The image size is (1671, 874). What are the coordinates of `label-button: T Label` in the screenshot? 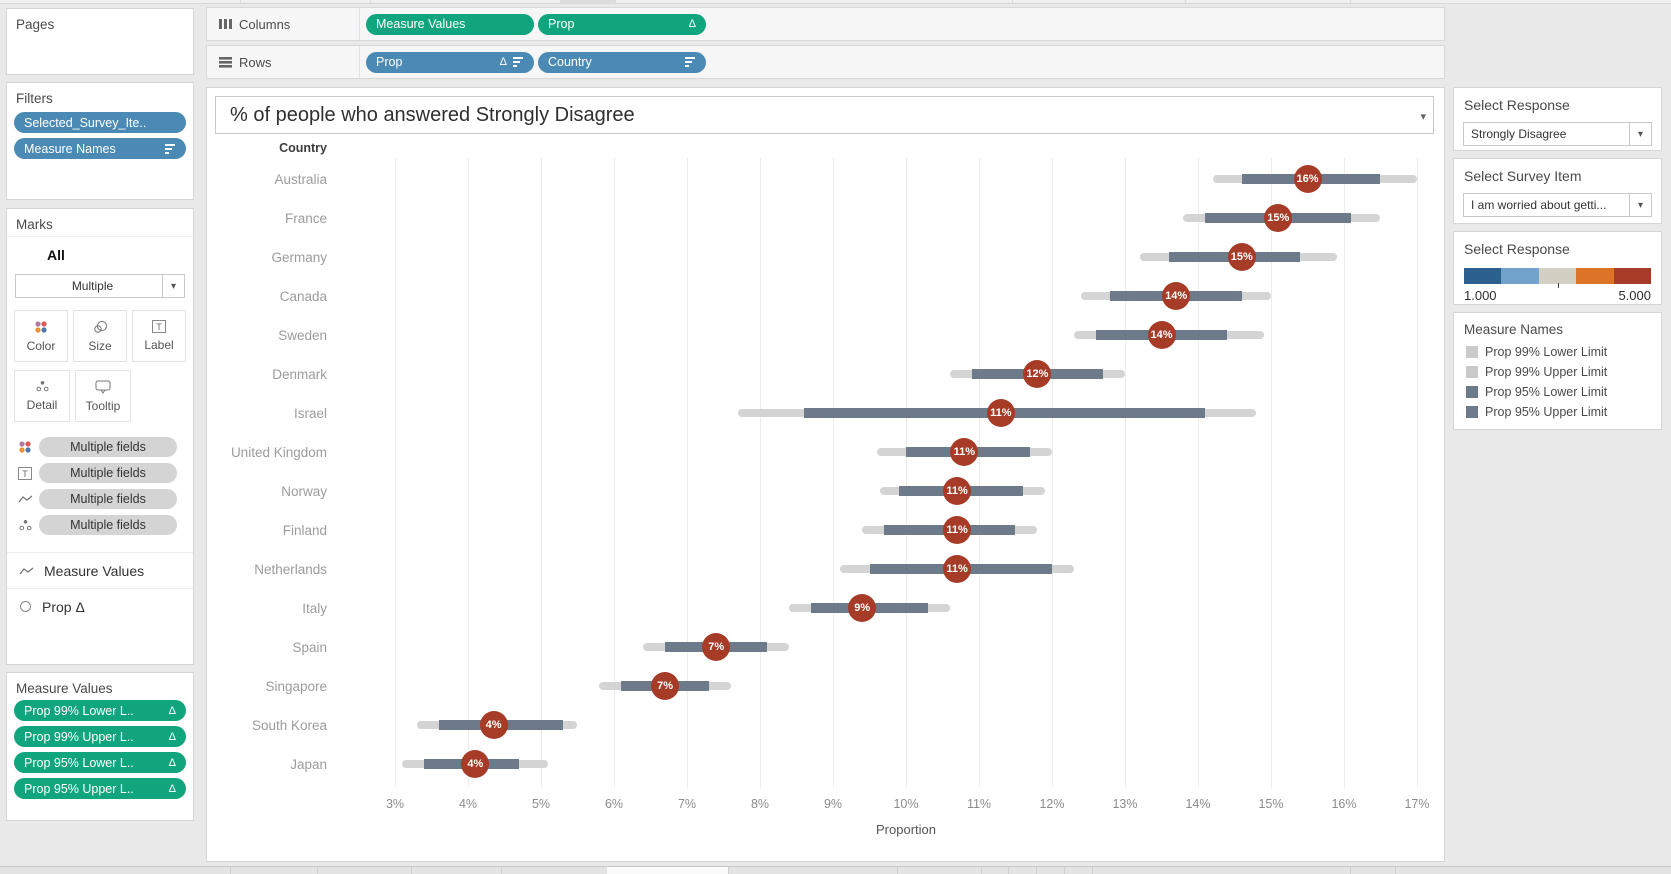 It's located at (159, 336).